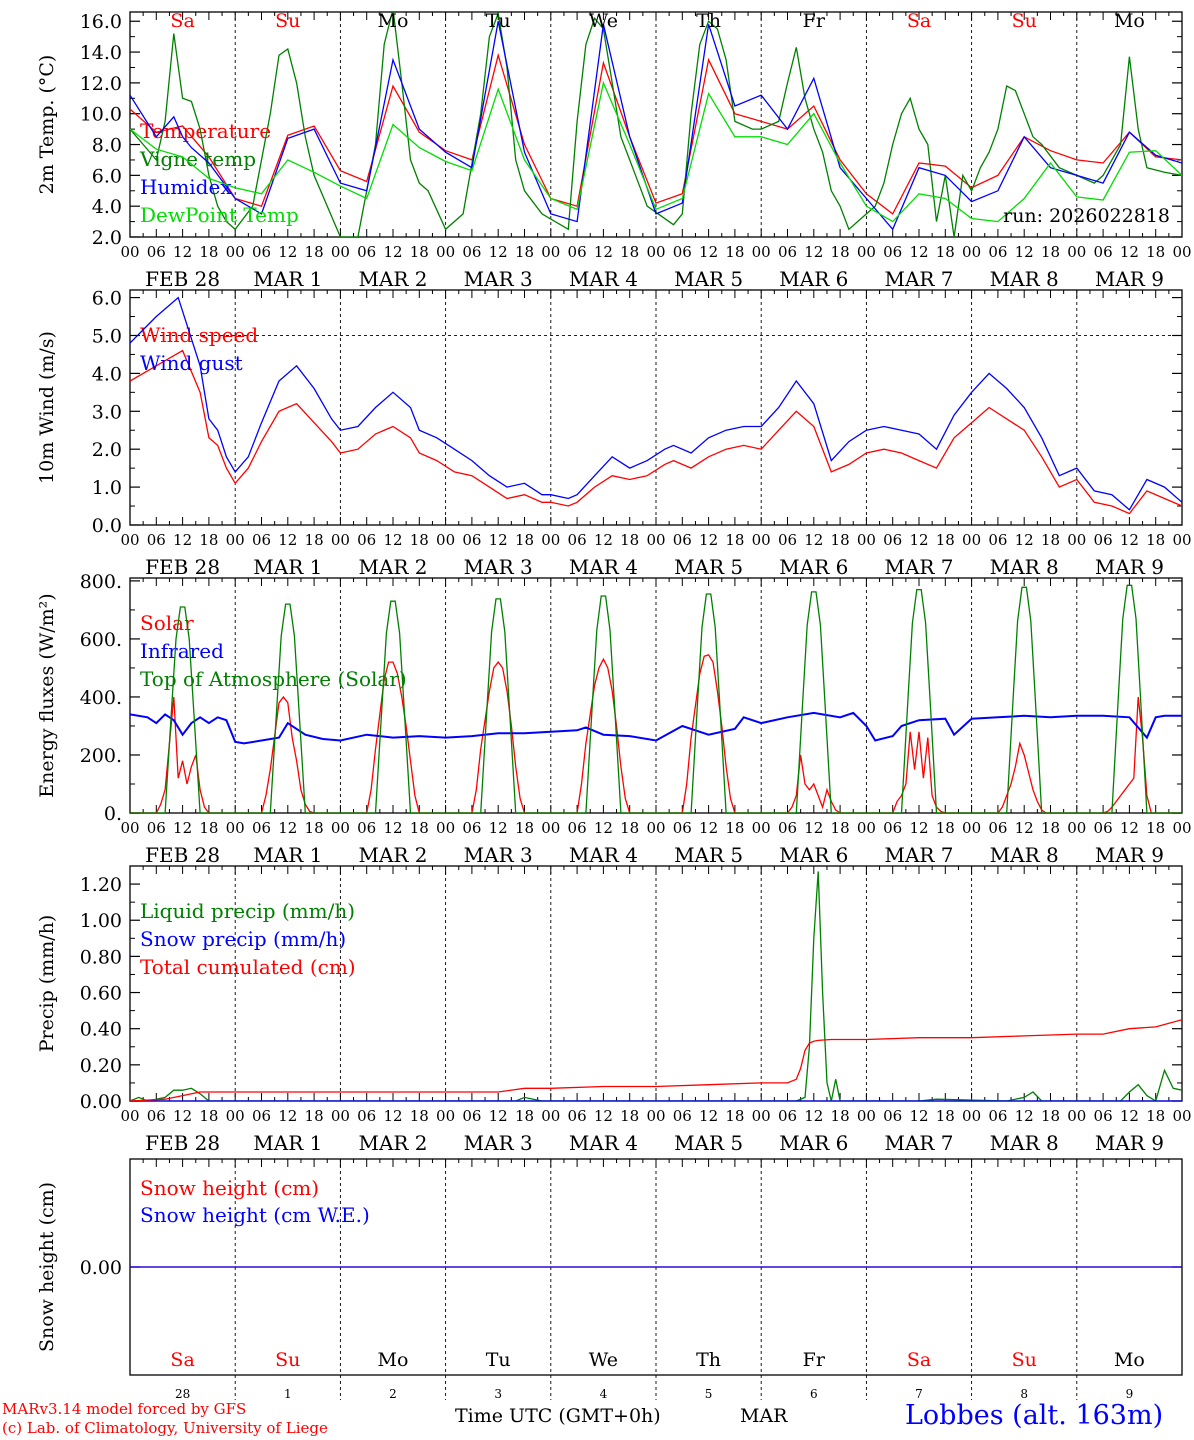 The height and width of the screenshot is (1440, 1194). What do you see at coordinates (603, 1360) in the screenshot?
I see `bottom-day-of-week-label: We` at bounding box center [603, 1360].